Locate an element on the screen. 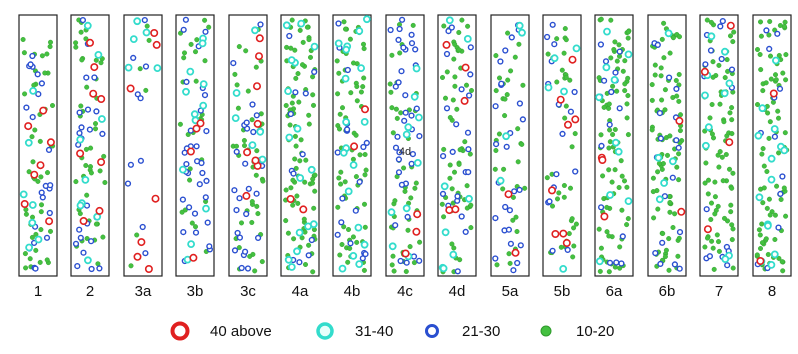 Image resolution: width=798 pixels, height=354 pixels. panel-1: 1 is located at coordinates (38, 157).